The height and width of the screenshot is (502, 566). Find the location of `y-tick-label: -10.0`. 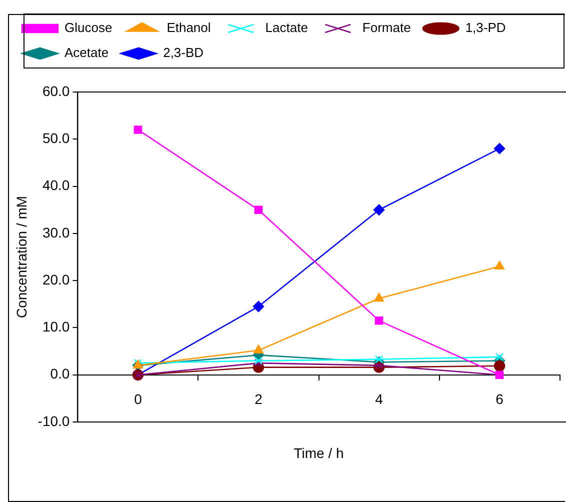

y-tick-label: -10.0 is located at coordinates (54, 420).